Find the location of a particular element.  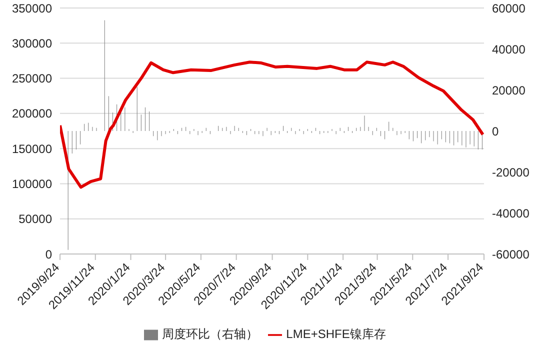

y-tick-label: 250000 is located at coordinates (32, 79).